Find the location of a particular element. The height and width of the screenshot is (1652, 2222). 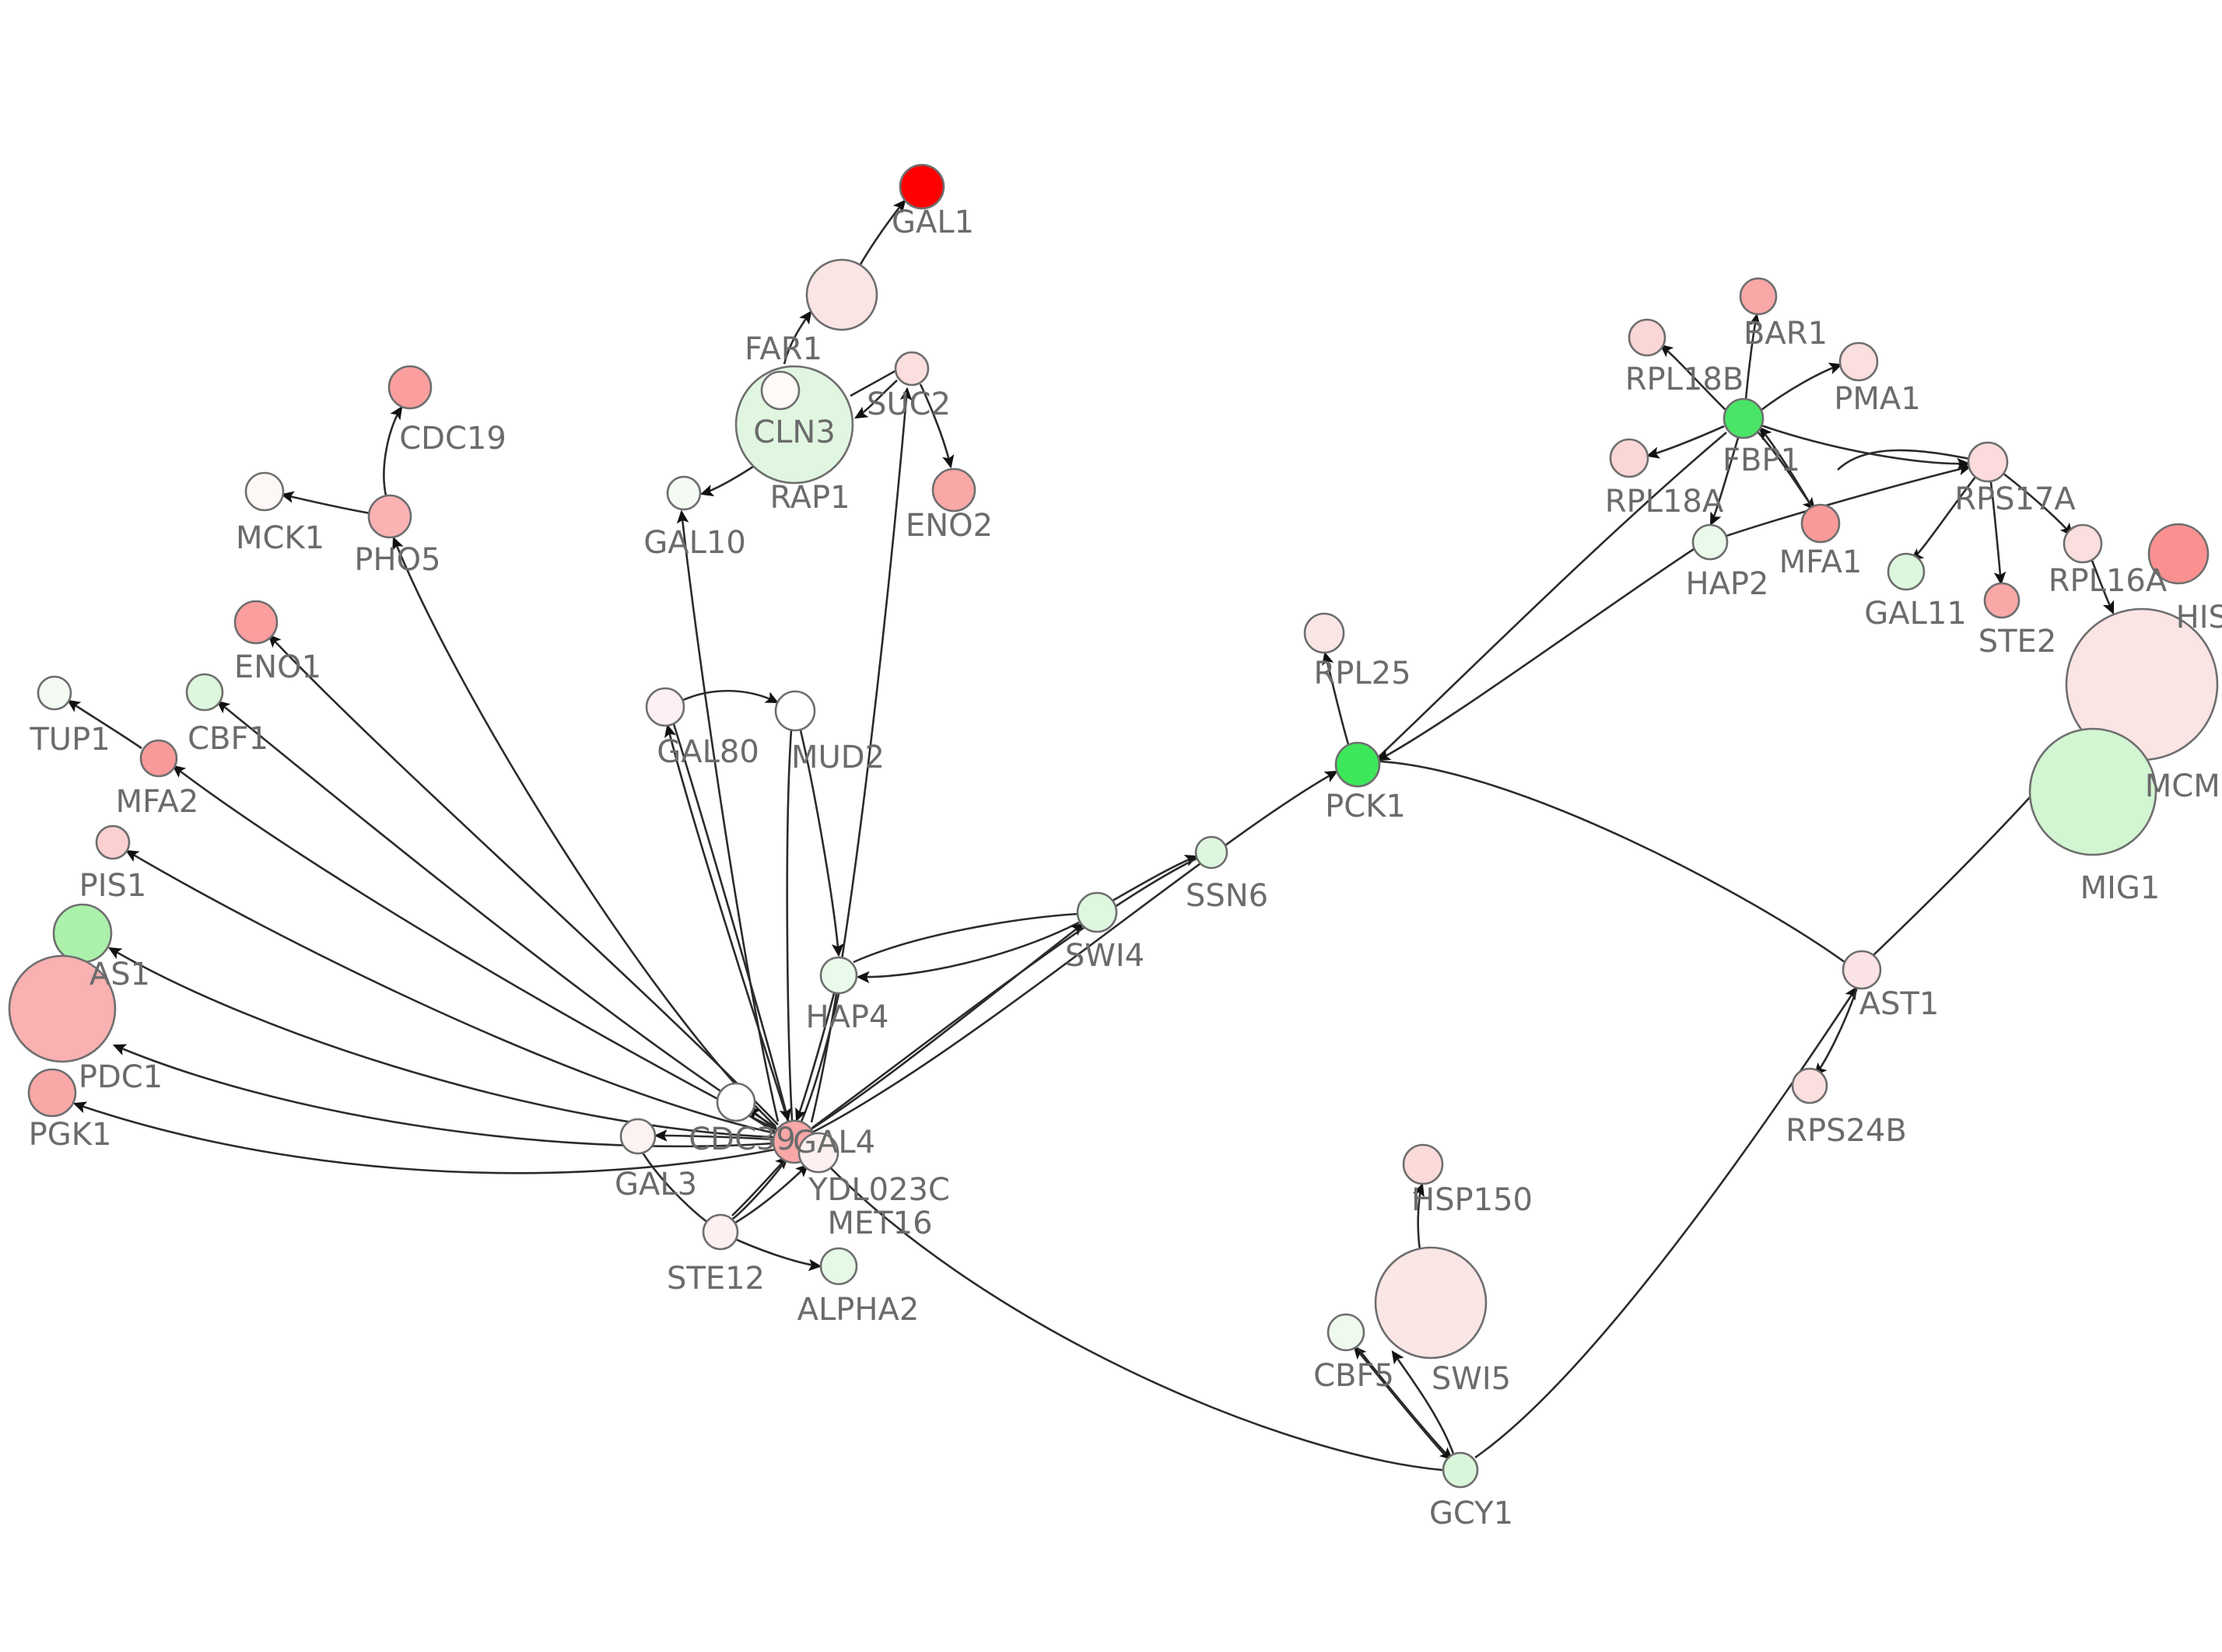

node-gcy1 is located at coordinates (1460, 1470).